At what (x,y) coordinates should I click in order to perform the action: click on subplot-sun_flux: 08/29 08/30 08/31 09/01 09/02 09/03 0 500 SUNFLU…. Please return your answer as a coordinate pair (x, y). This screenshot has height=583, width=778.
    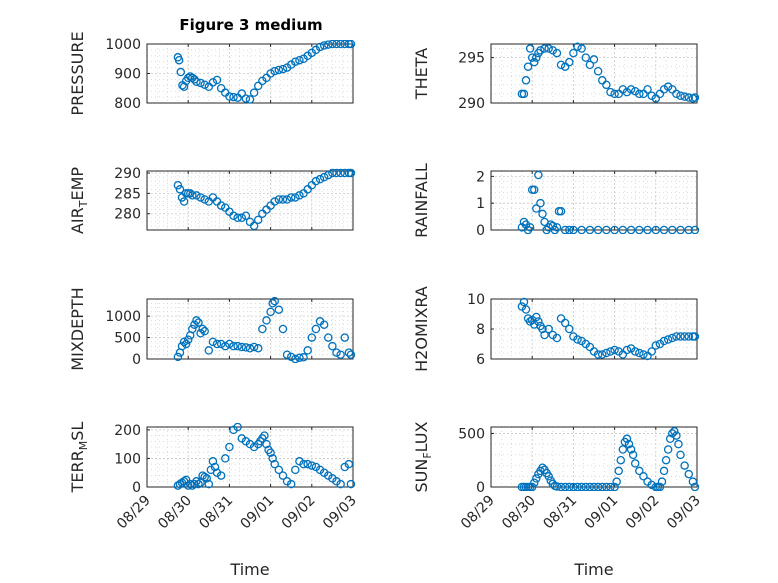
    Looking at the image, I should click on (558, 500).